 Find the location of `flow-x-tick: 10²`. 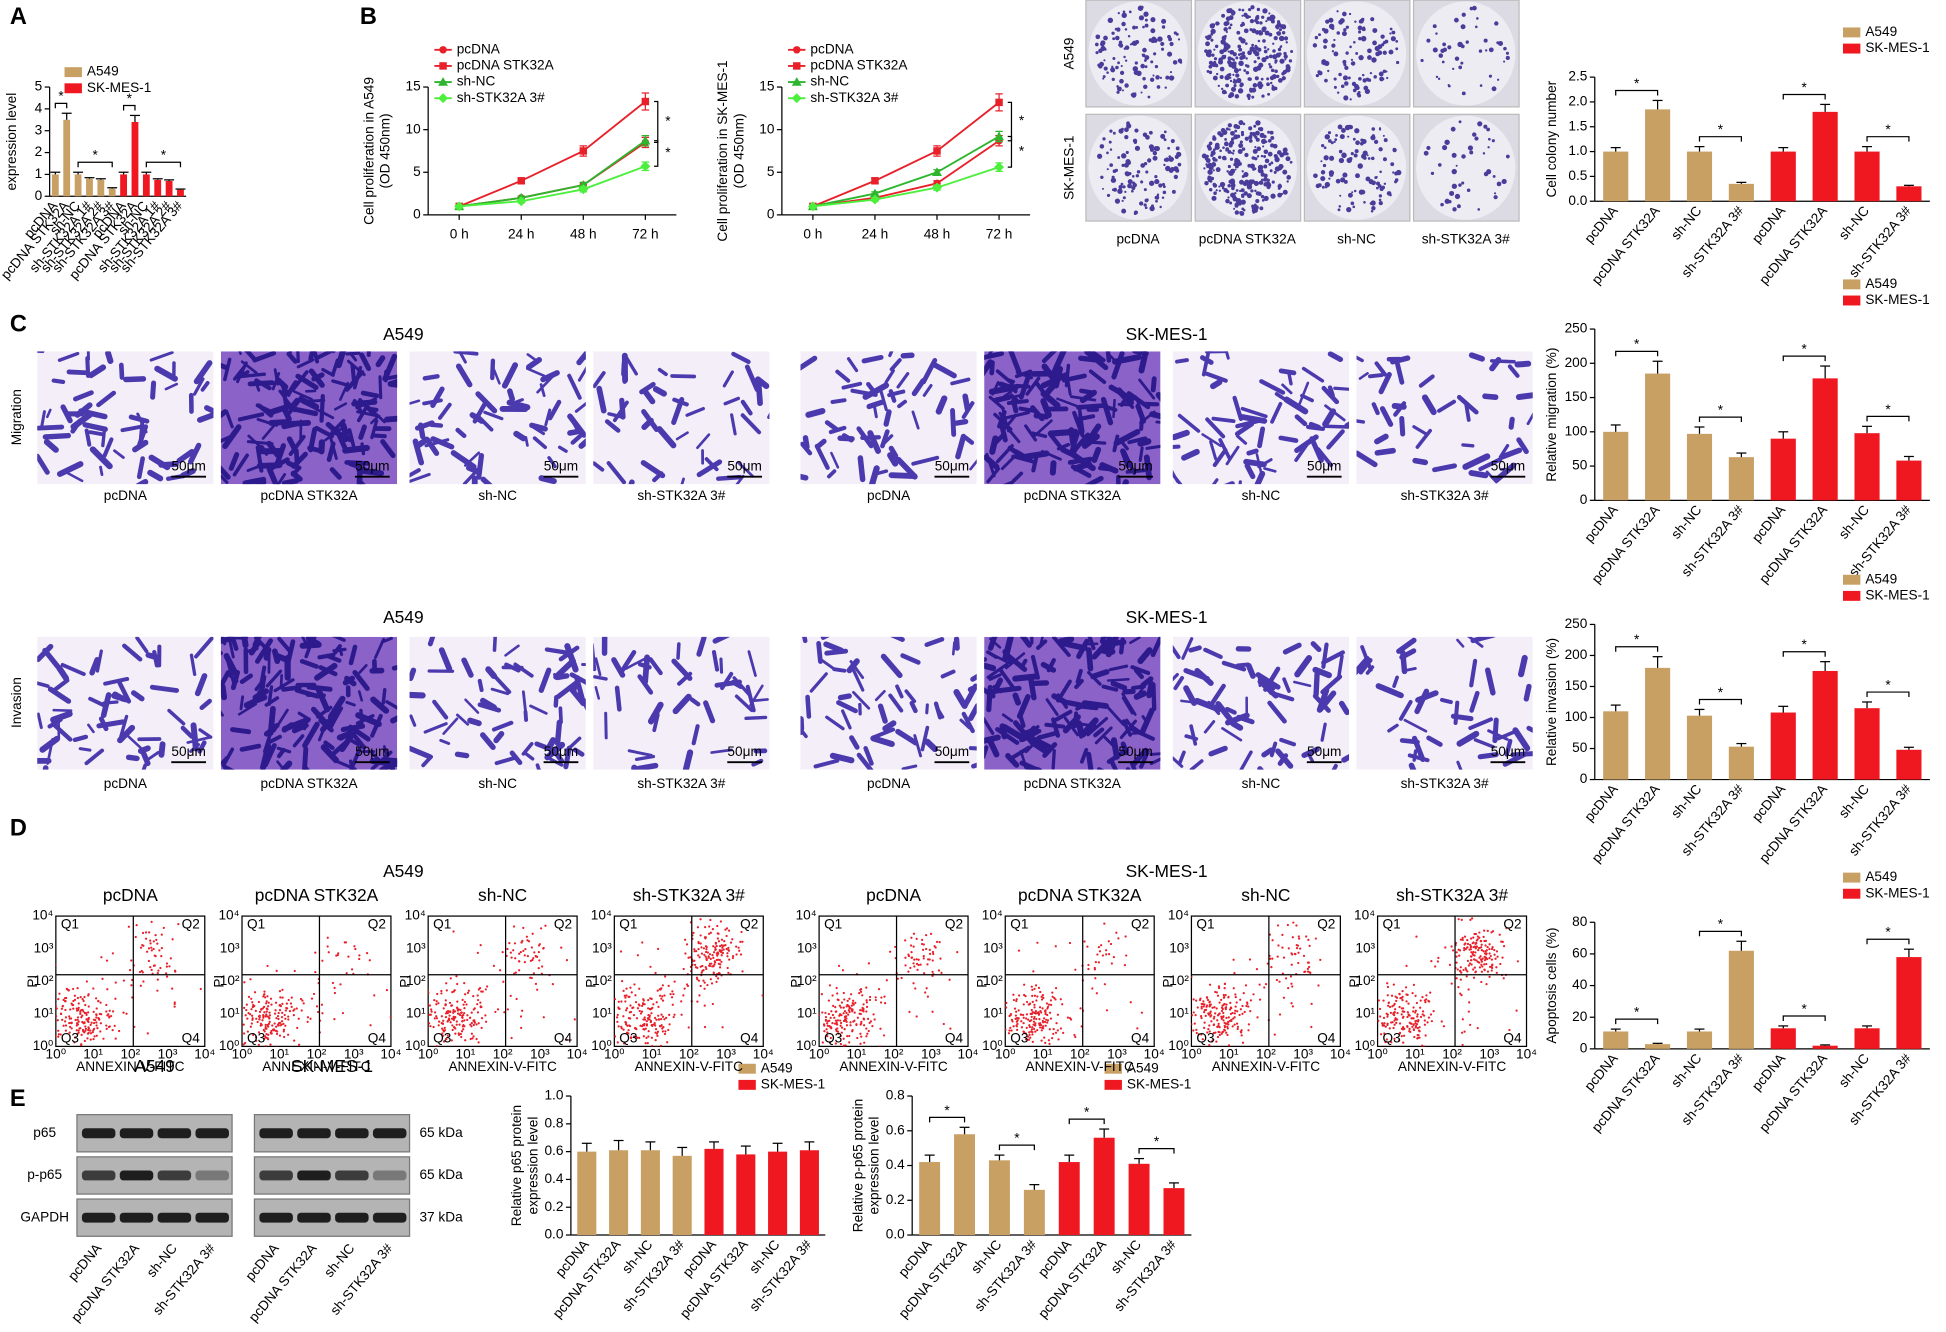

flow-x-tick: 10² is located at coordinates (689, 1054).